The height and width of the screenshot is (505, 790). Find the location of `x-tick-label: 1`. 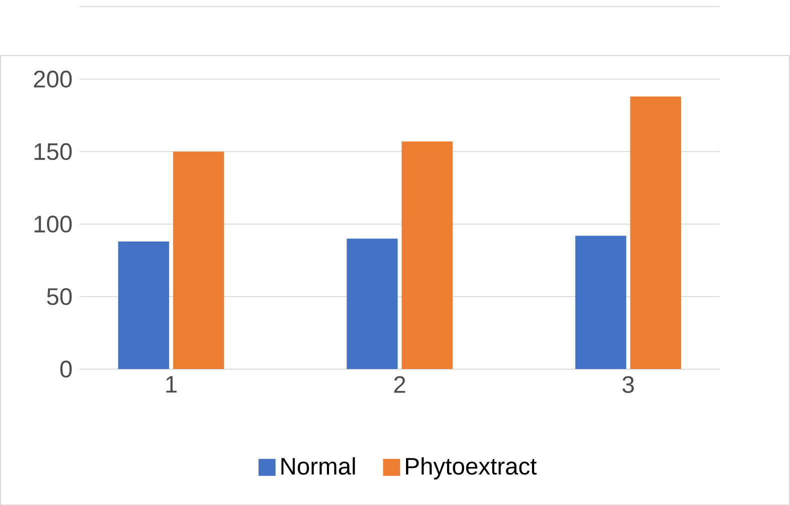

x-tick-label: 1 is located at coordinates (171, 384).